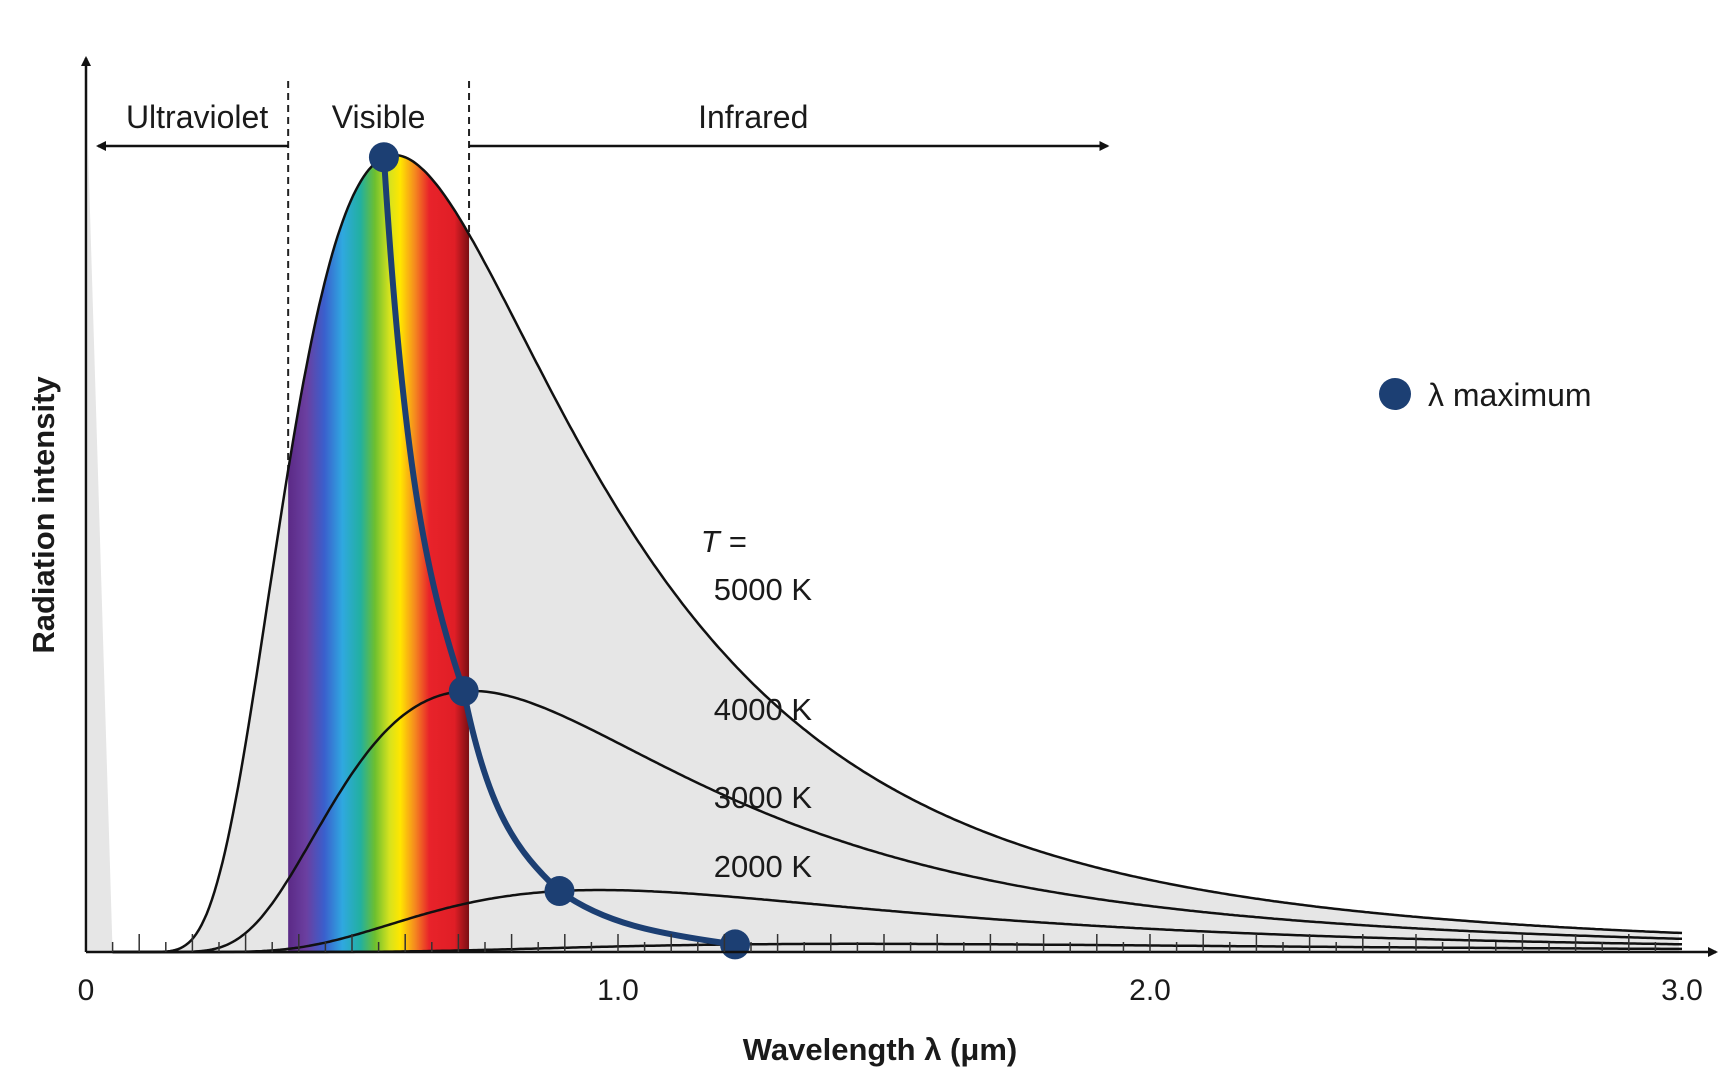 This screenshot has width=1728, height=1076. What do you see at coordinates (86, 990) in the screenshot?
I see `x-tick-label-0: 0` at bounding box center [86, 990].